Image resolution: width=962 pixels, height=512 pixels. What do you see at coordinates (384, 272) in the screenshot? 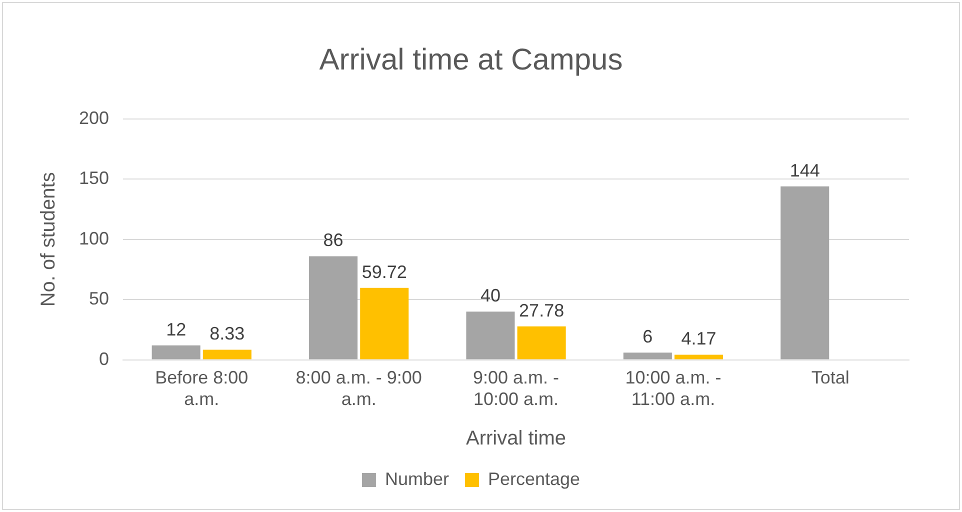
I see `data-label: 59.72` at bounding box center [384, 272].